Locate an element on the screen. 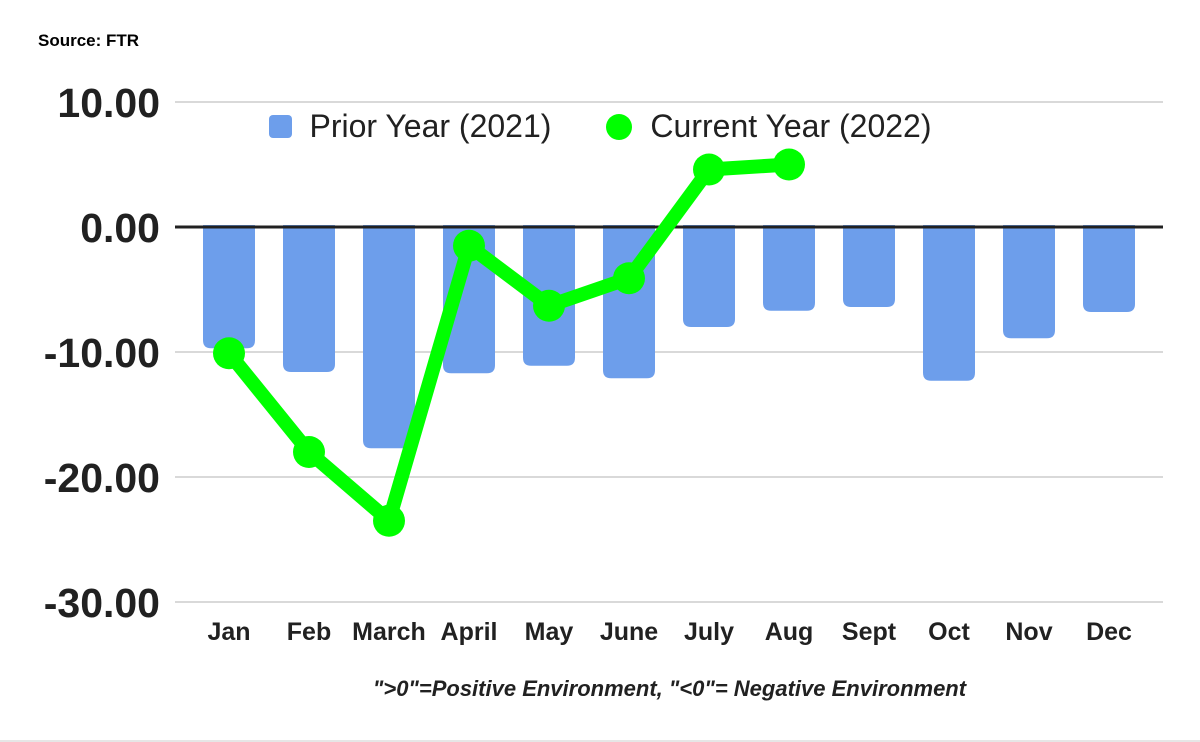 This screenshot has height=742, width=1200. y-axis-label: -20.00 is located at coordinates (102, 478).